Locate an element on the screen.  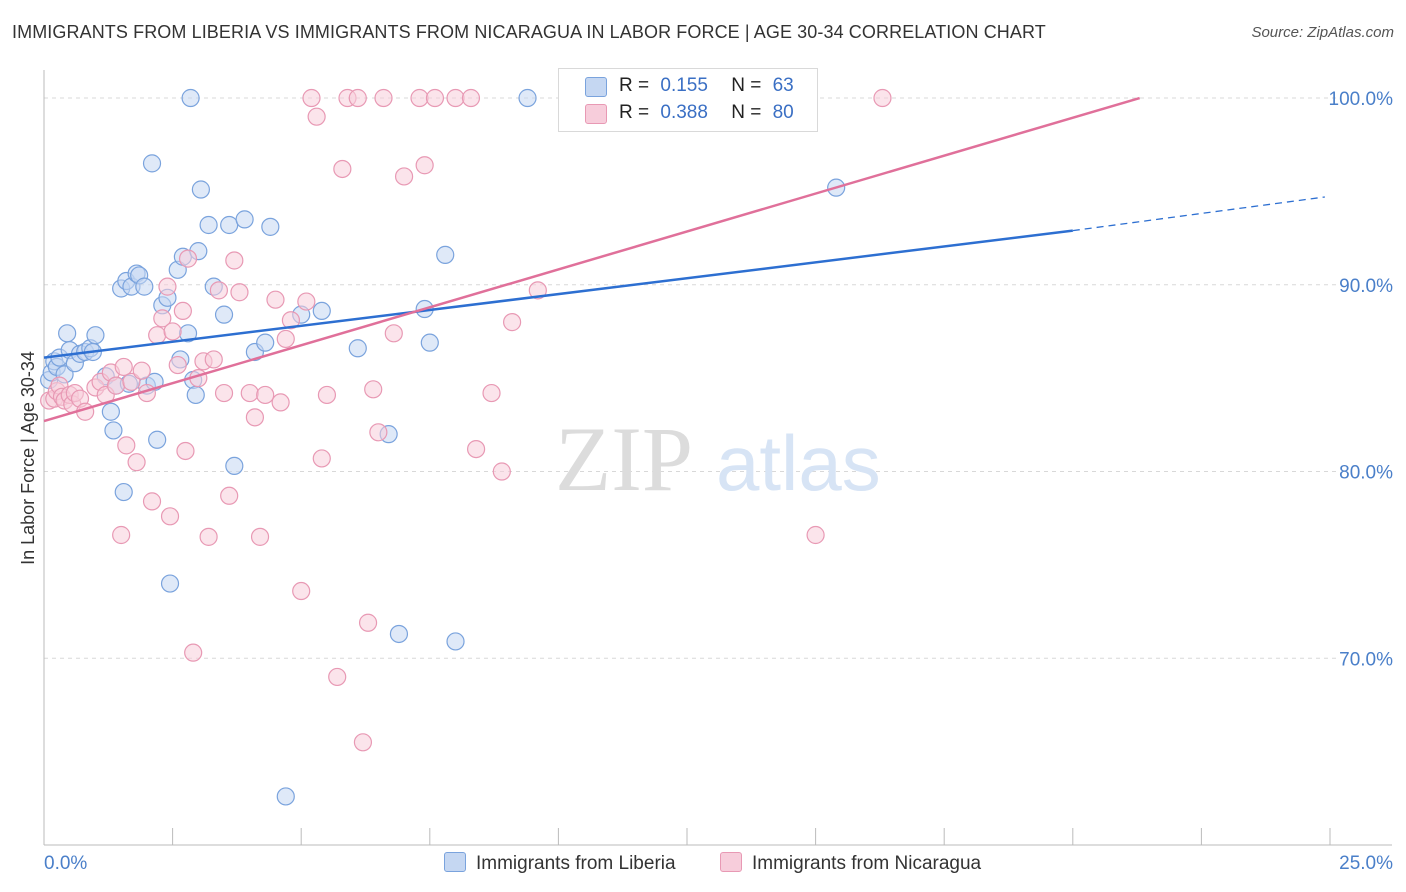
watermark-zip: ZIP is located at coordinates (624, 459).